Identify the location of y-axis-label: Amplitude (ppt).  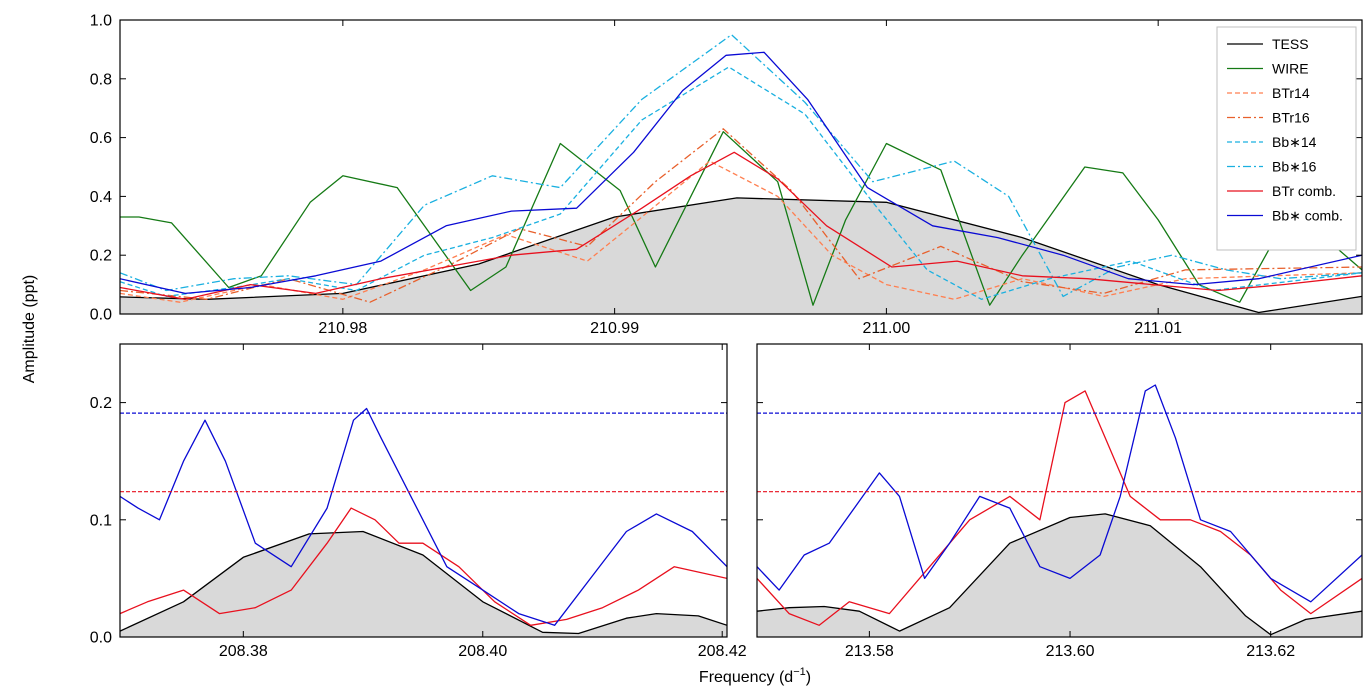
(29, 329).